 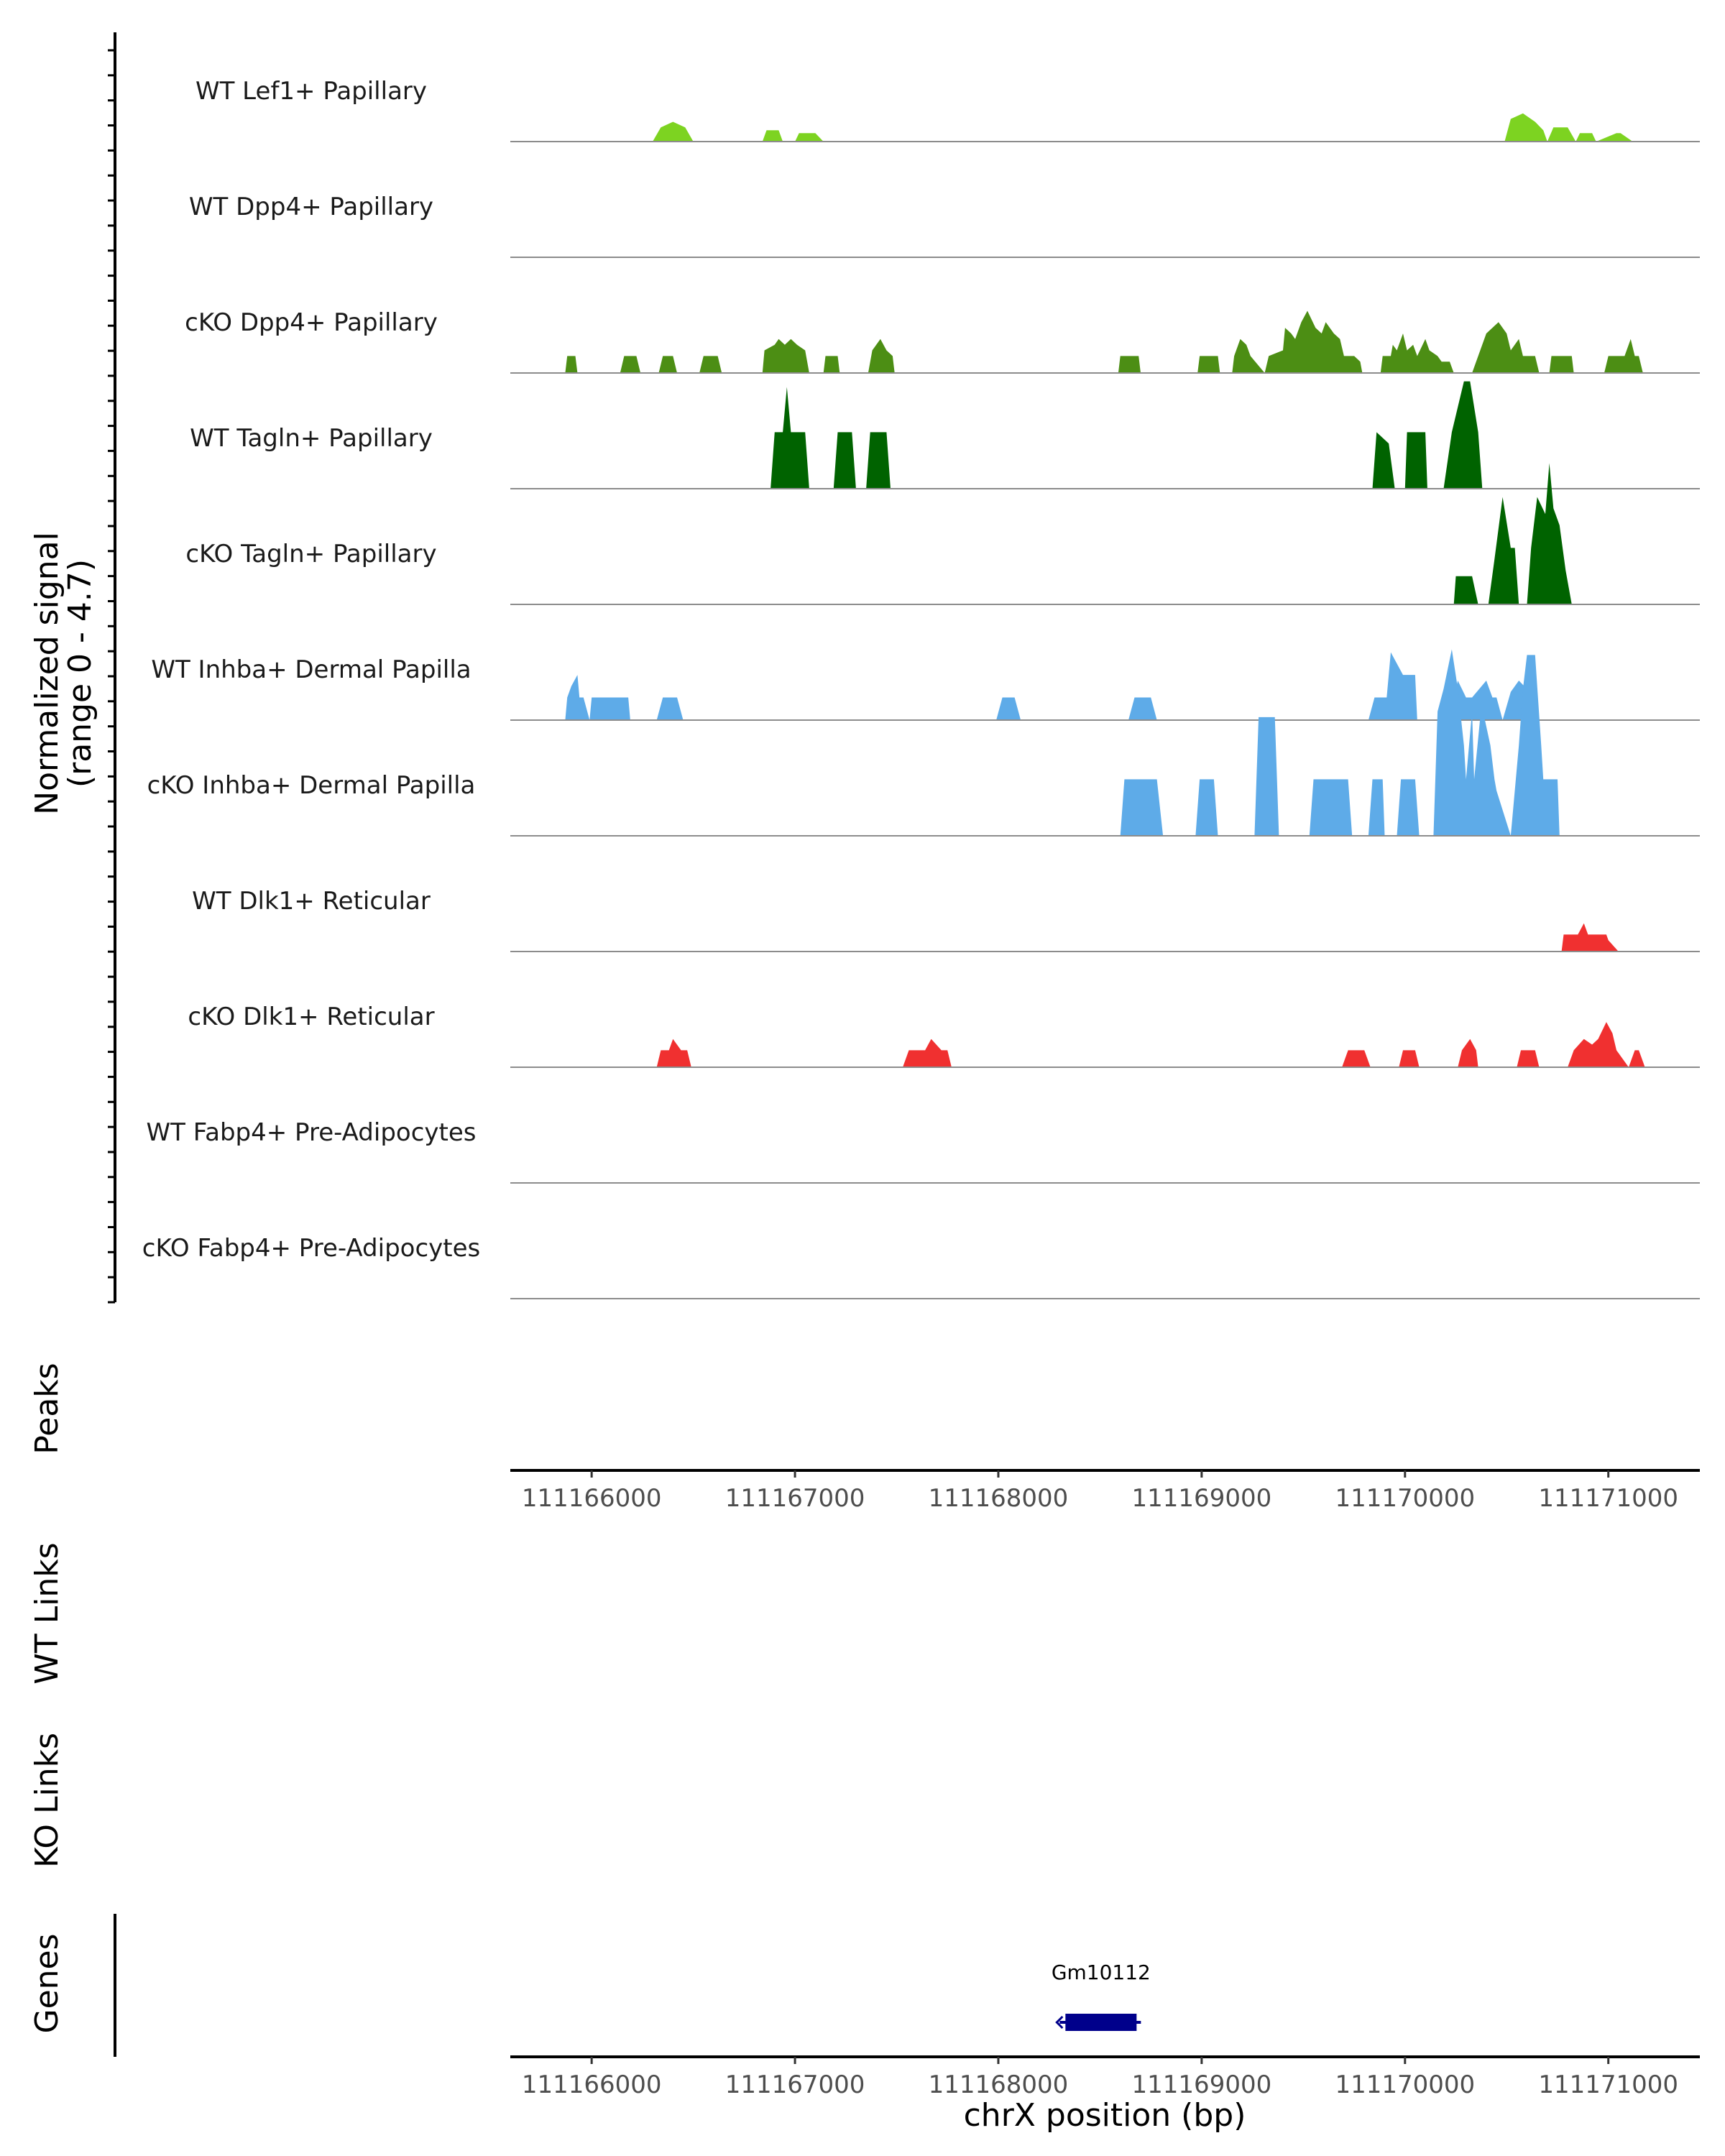 I want to click on signal-axis-title-line1: Normalized signal, so click(x=47, y=673).